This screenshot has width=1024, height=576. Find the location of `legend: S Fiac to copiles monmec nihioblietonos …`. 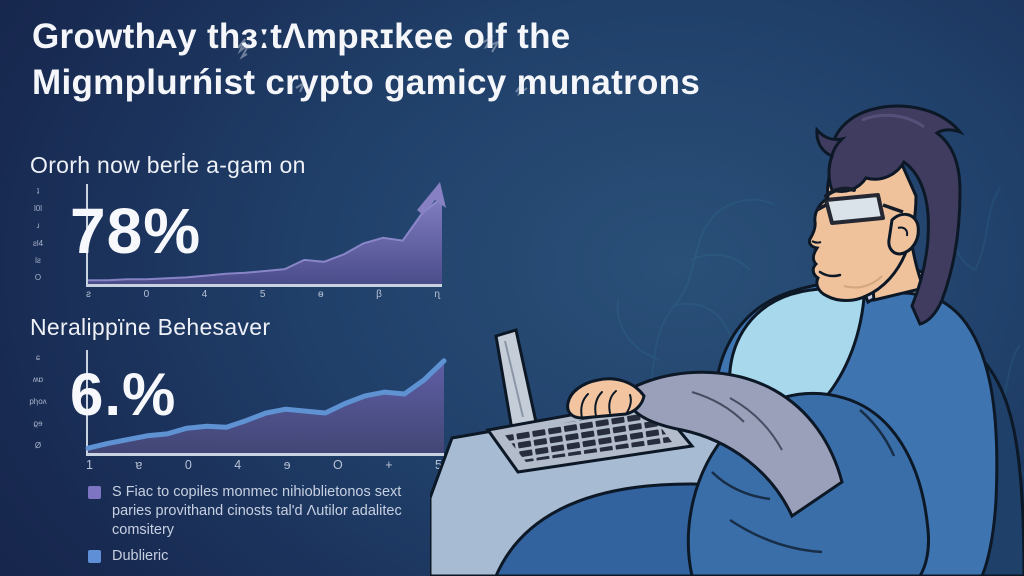

legend: S Fiac to copiles monmec nihioblietonos … is located at coordinates (260, 525).